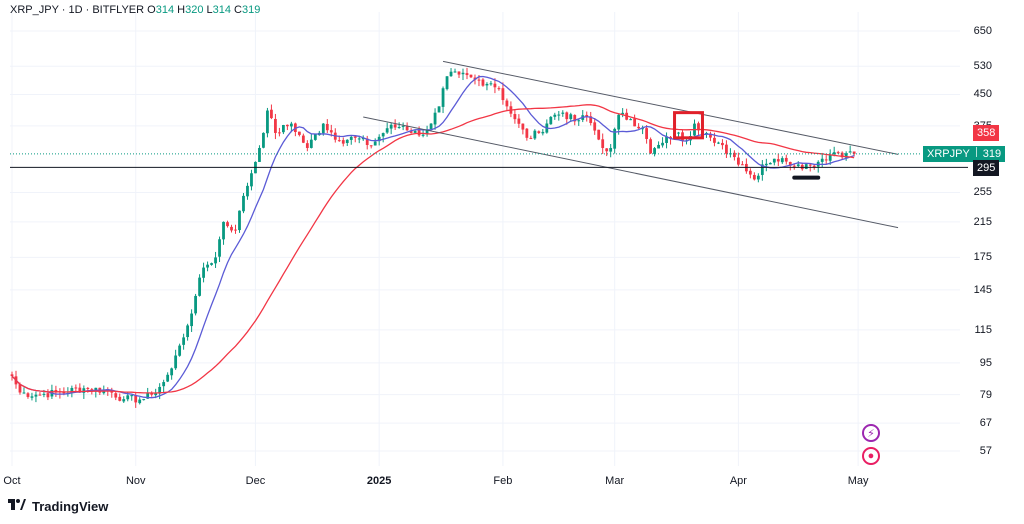  Describe the element at coordinates (77, 10) in the screenshot. I see `symbol-line: XRP_JPY · 1D · BITFLYER` at that location.